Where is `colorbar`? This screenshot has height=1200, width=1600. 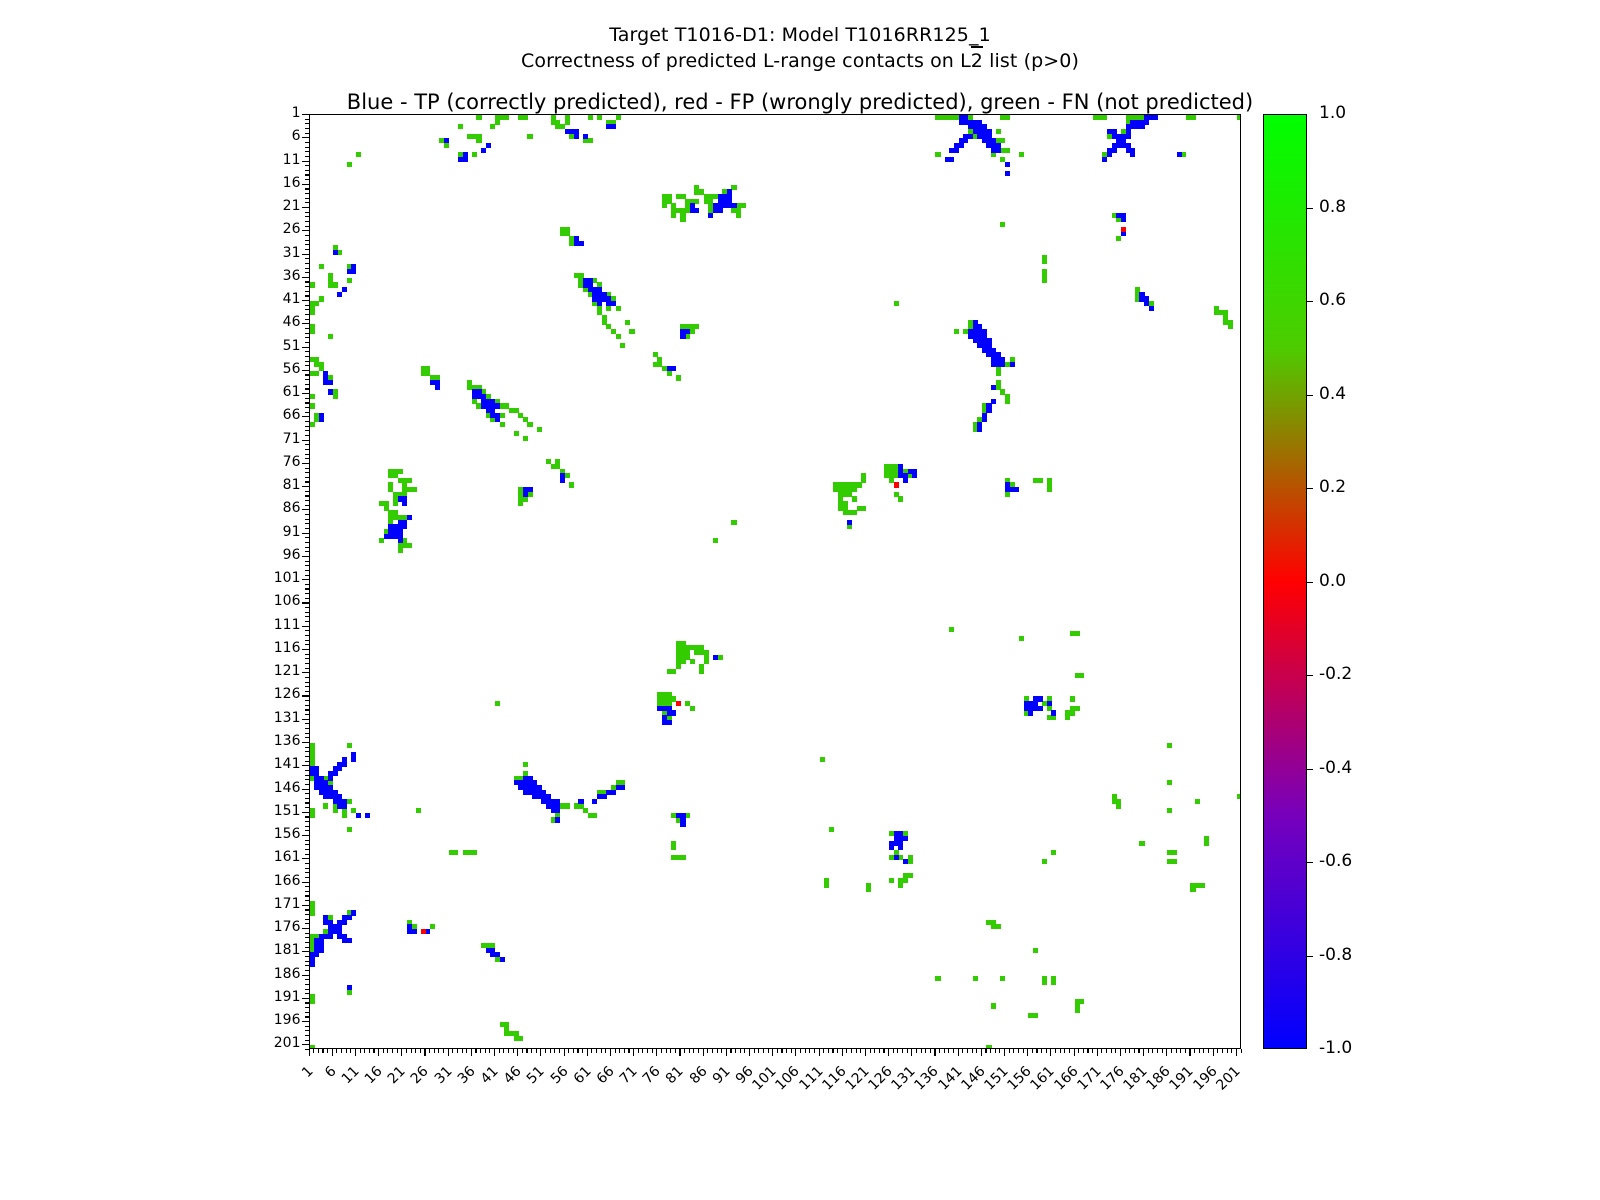 colorbar is located at coordinates (1285, 581).